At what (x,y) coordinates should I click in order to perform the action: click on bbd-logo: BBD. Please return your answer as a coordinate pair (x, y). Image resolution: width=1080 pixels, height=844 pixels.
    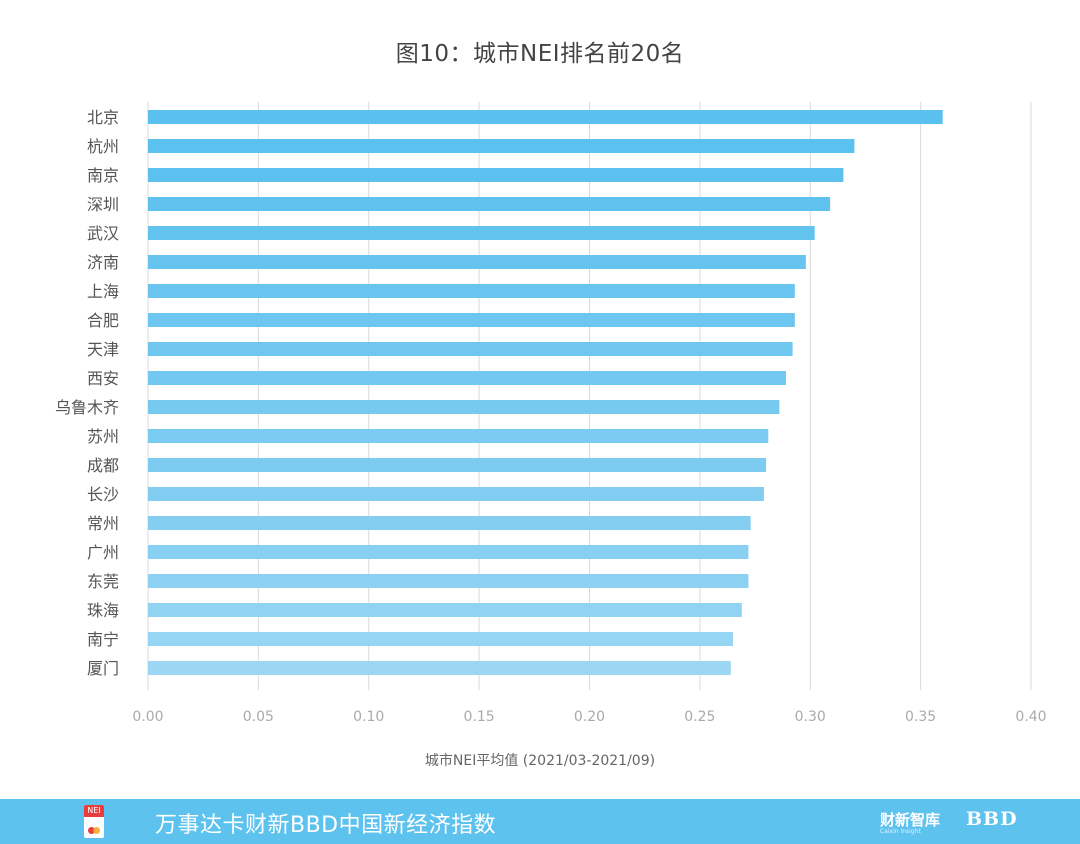
    Looking at the image, I should click on (992, 819).